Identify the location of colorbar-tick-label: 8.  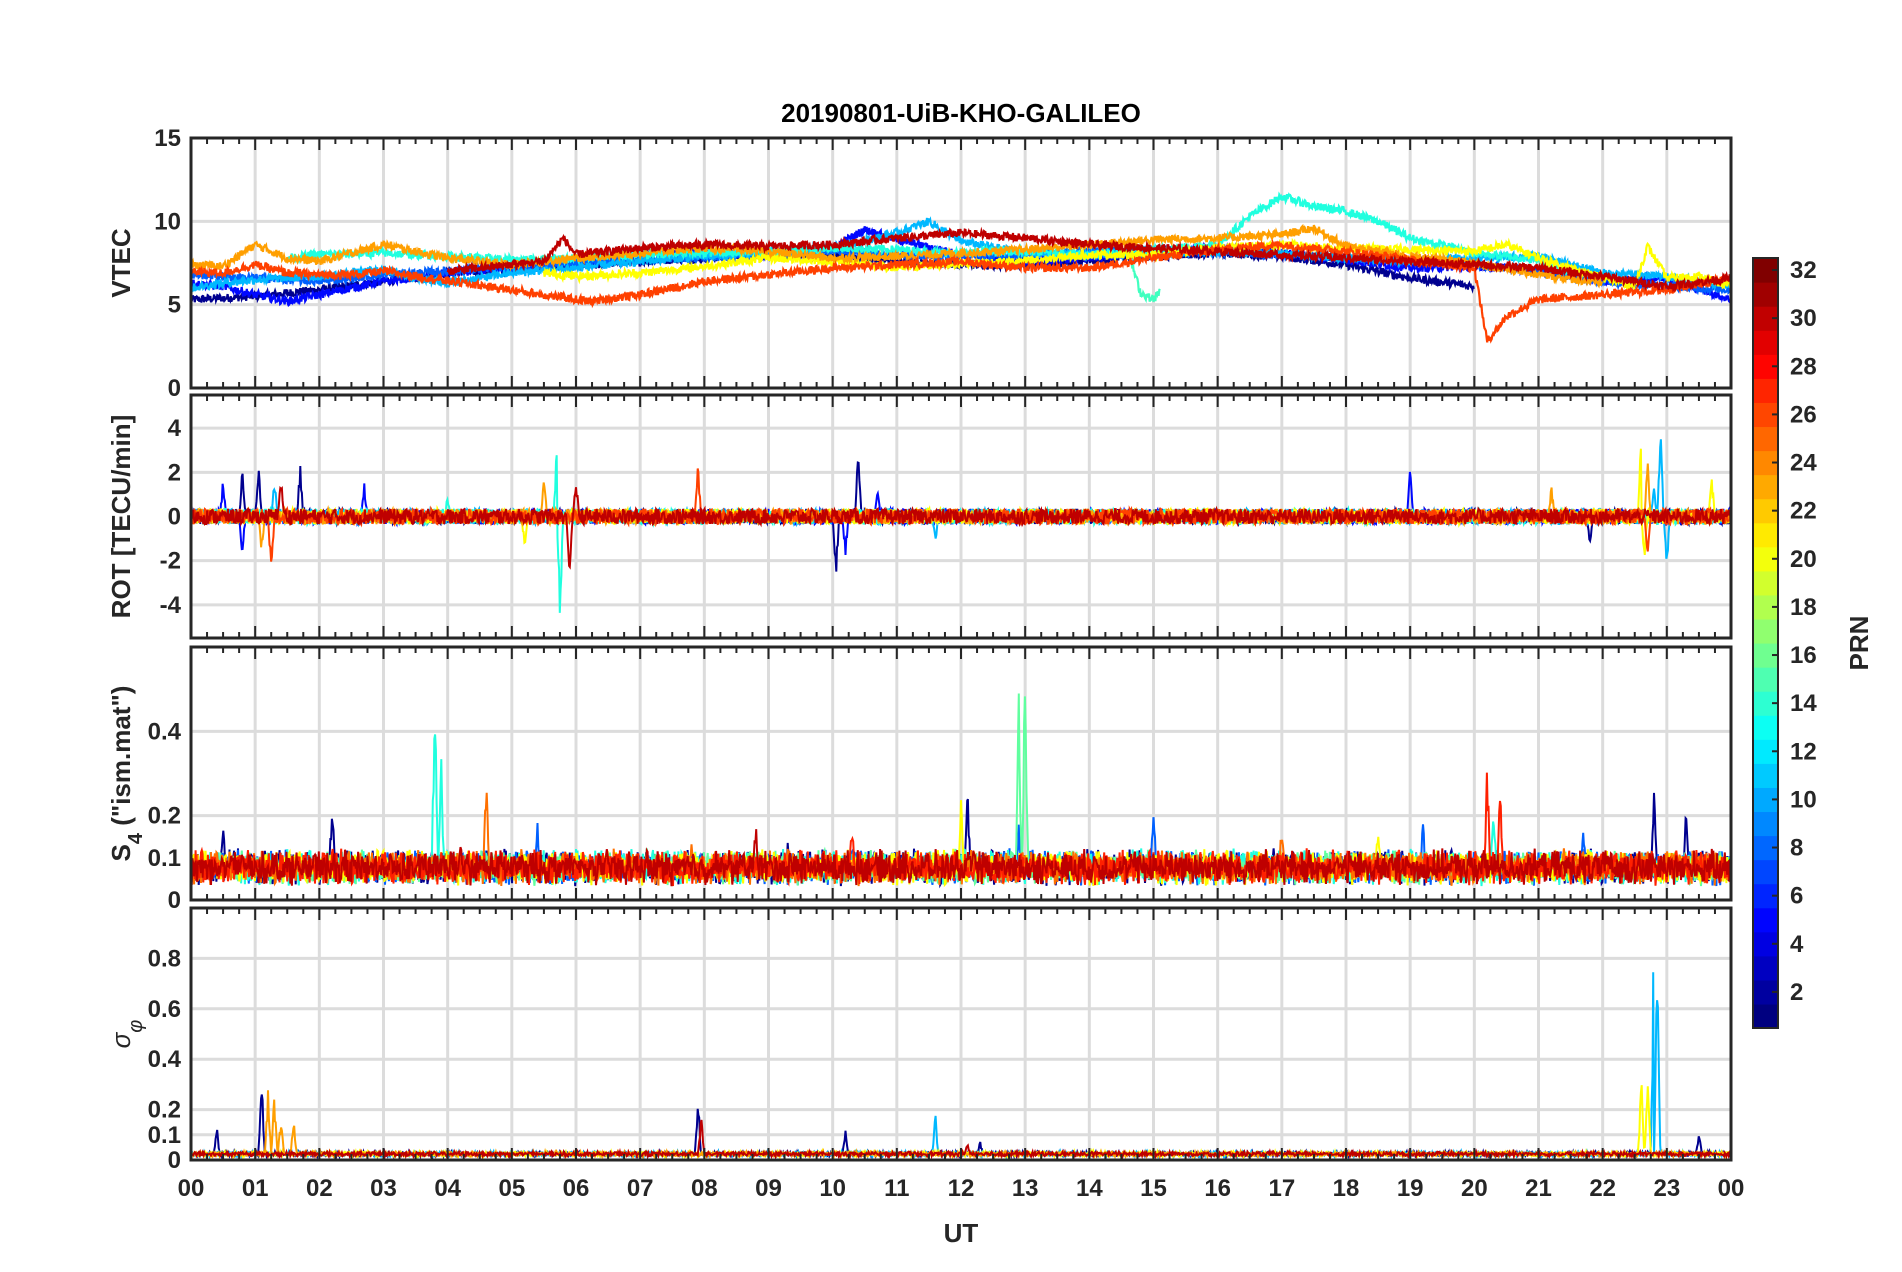
(1796, 848).